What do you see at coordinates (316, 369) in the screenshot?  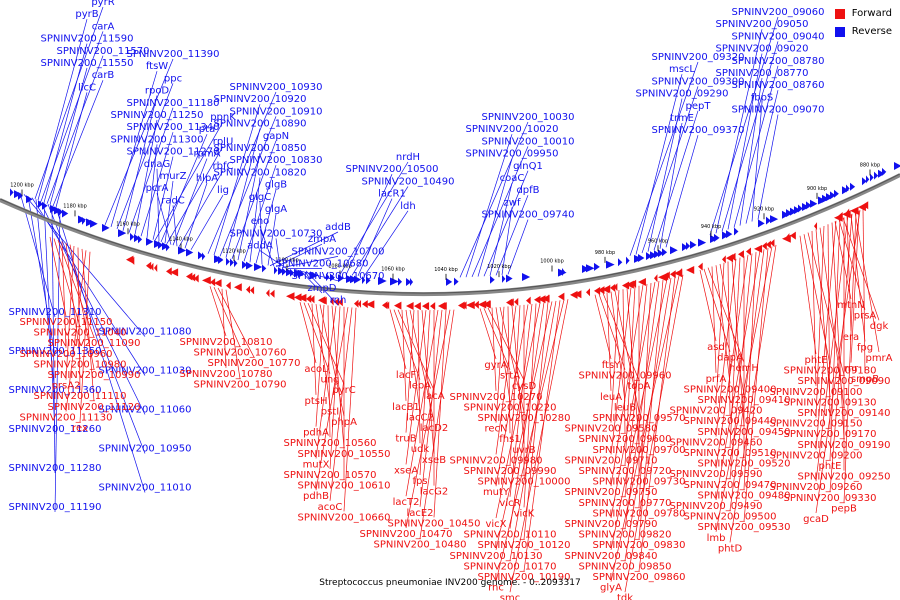 I see `gene-label: acoL` at bounding box center [316, 369].